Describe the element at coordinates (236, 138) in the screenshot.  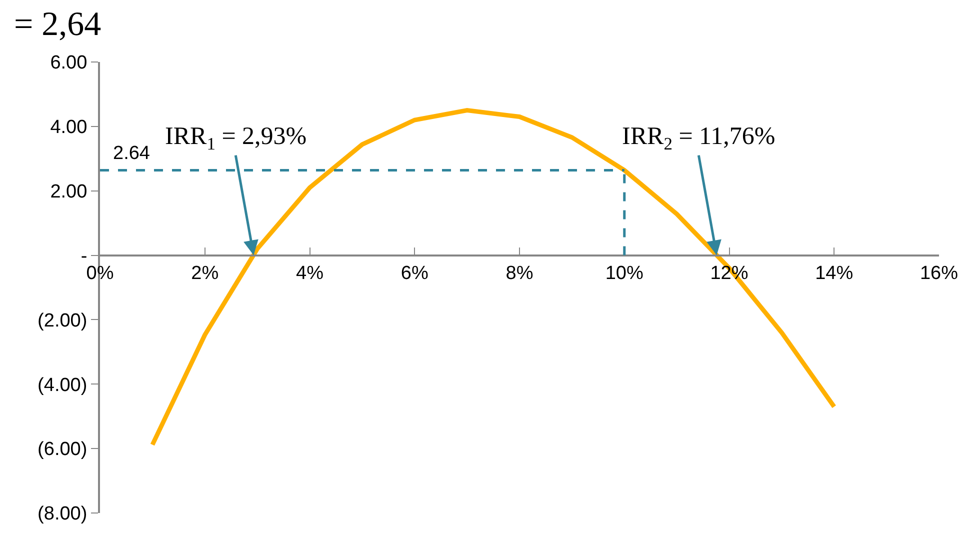
I see `annotation: IRR$_{1}$ = 2,93%` at that location.